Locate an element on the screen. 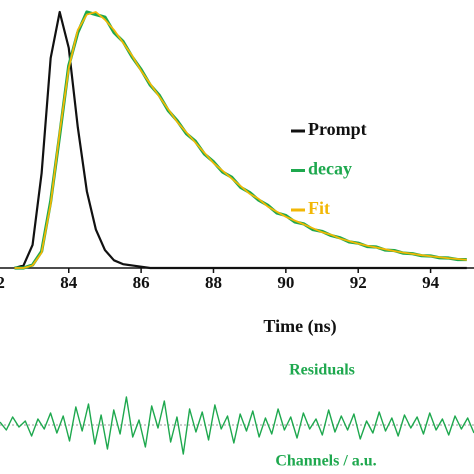  series-line is located at coordinates (237, 425).